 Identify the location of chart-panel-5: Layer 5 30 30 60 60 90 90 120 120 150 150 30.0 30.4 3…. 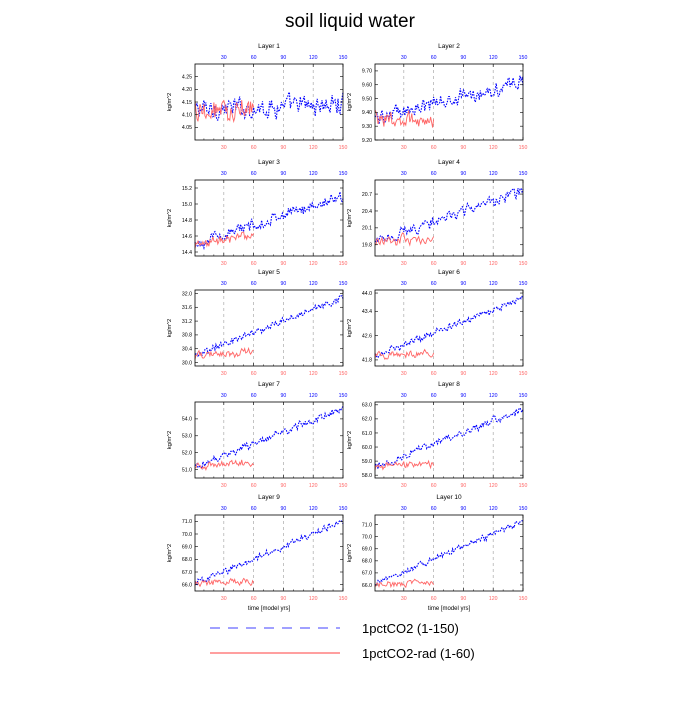
(257, 323).